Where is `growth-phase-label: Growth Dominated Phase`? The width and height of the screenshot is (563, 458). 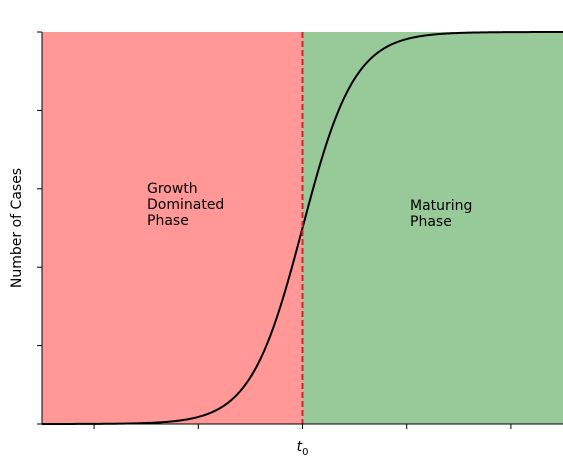
growth-phase-label: Growth Dominated Phase is located at coordinates (185, 205).